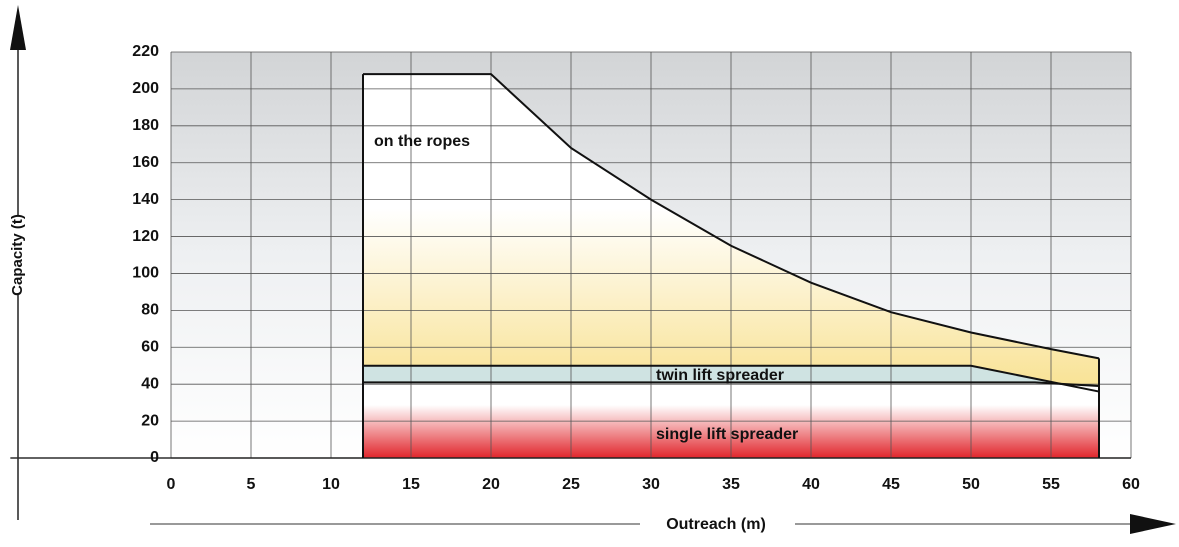 The height and width of the screenshot is (547, 1179). Describe the element at coordinates (145, 273) in the screenshot. I see `y-tick-label: 100` at that location.